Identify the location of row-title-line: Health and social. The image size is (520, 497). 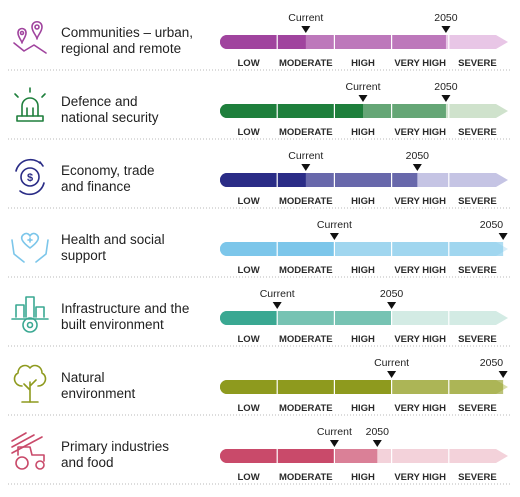
(113, 239).